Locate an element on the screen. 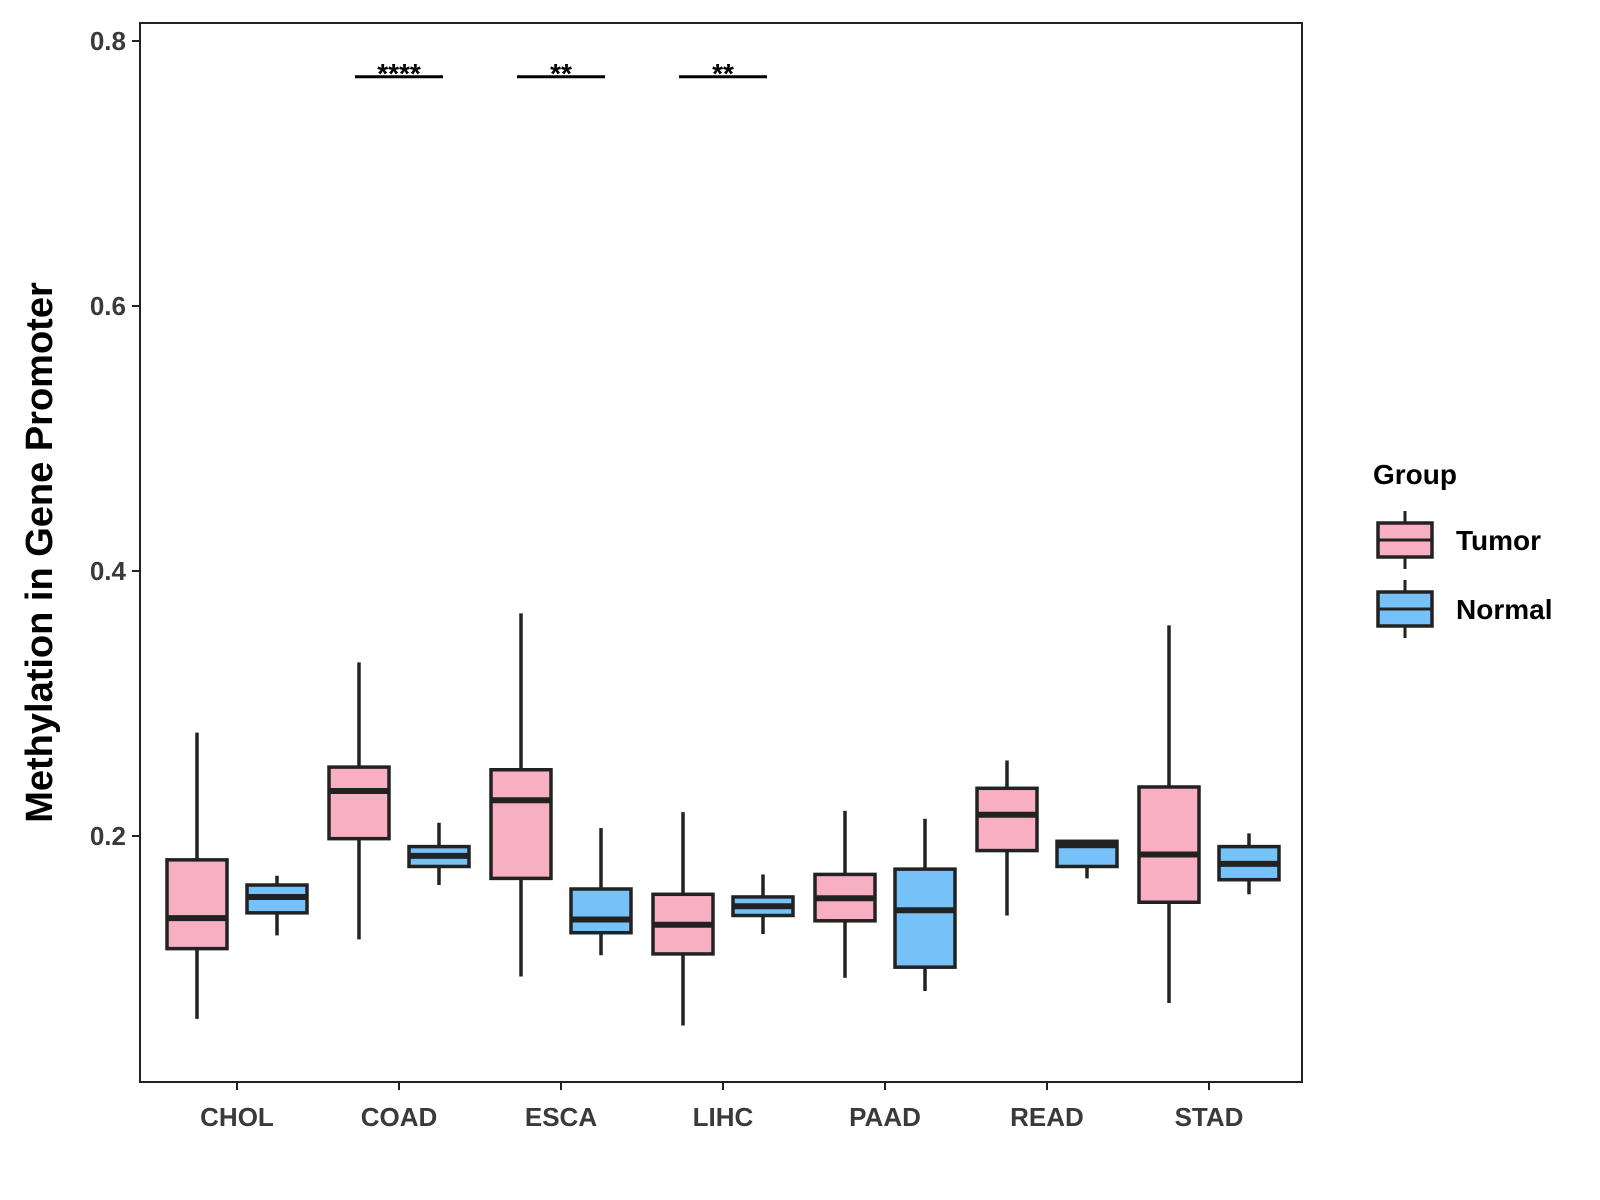 This screenshot has height=1200, width=1600. box-tumor-stad is located at coordinates (1169, 814).